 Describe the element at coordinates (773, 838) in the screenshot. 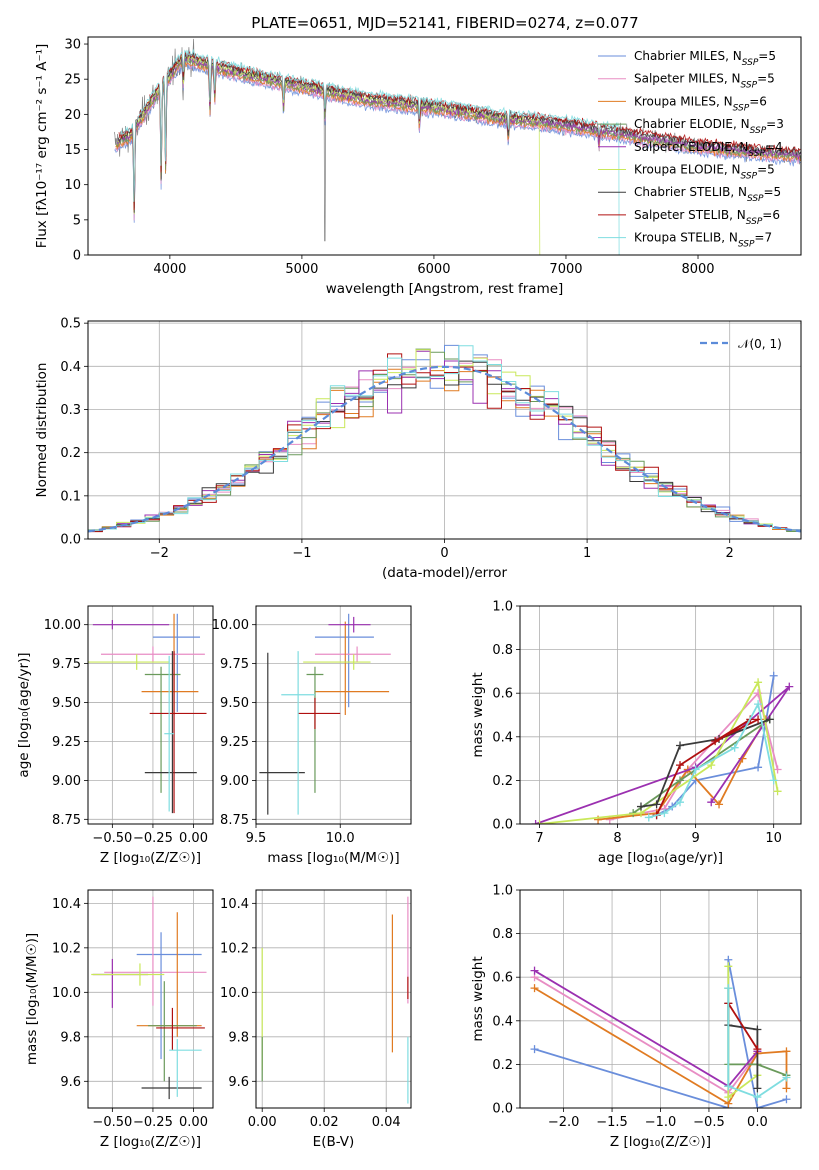

I see `x-tick-label: 10` at that location.